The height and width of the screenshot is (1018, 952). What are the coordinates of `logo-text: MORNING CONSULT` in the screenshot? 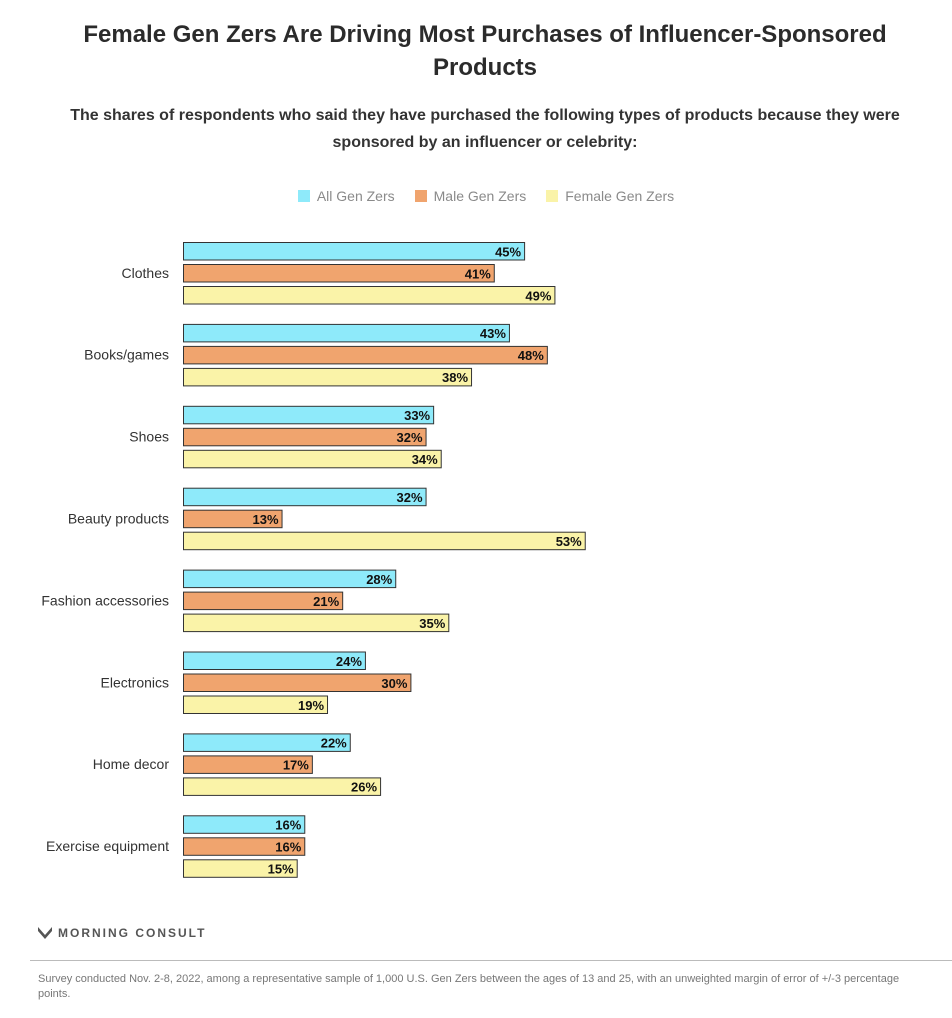 It's located at (132, 933).